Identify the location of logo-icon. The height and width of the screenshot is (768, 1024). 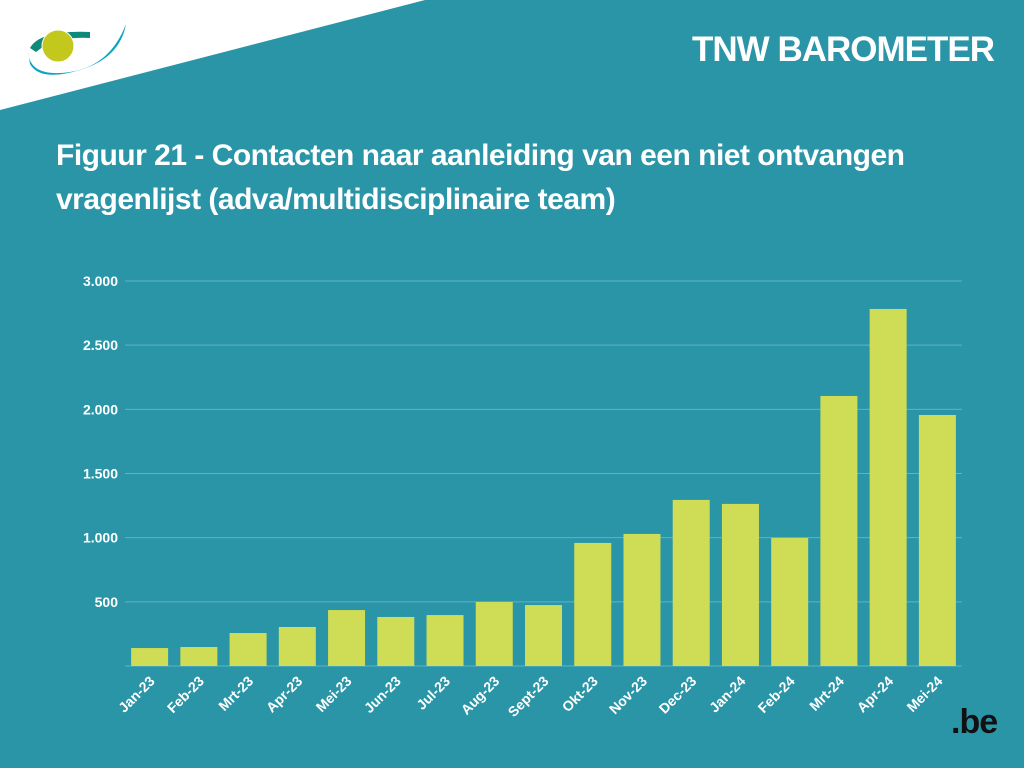
(77, 49).